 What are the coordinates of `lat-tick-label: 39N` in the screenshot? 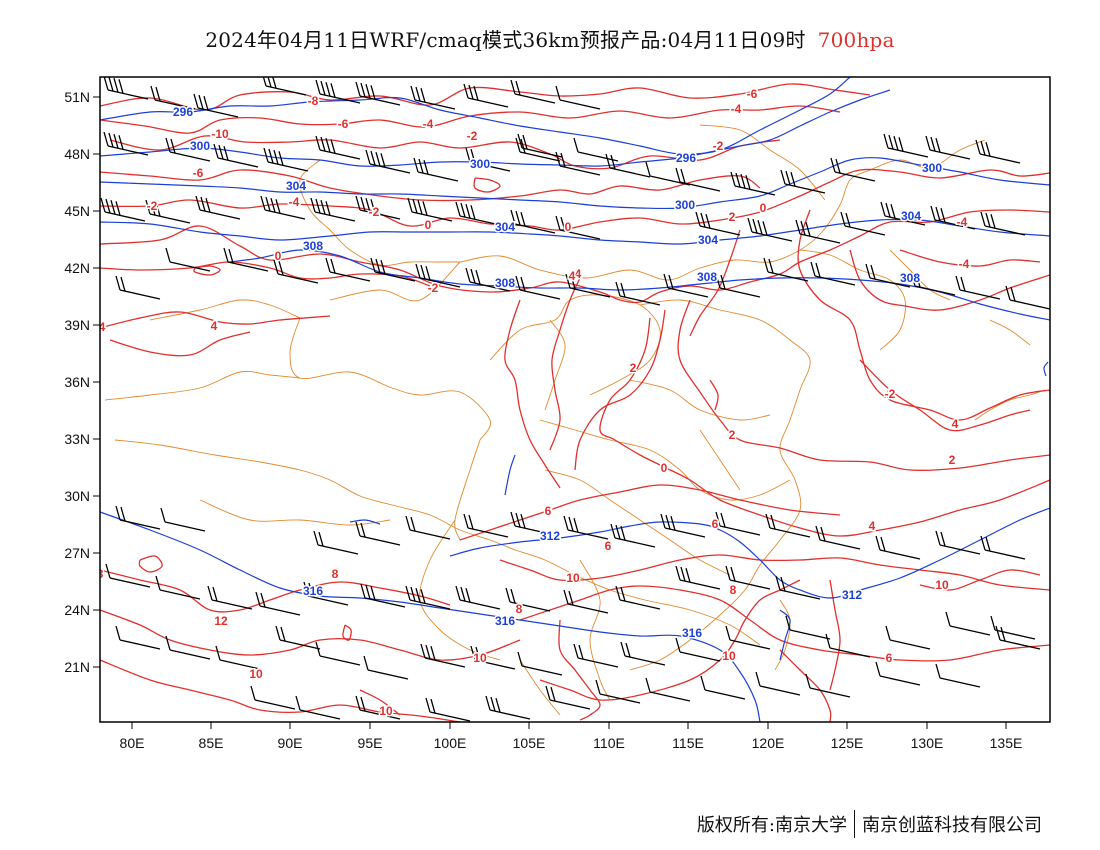 It's located at (77, 325).